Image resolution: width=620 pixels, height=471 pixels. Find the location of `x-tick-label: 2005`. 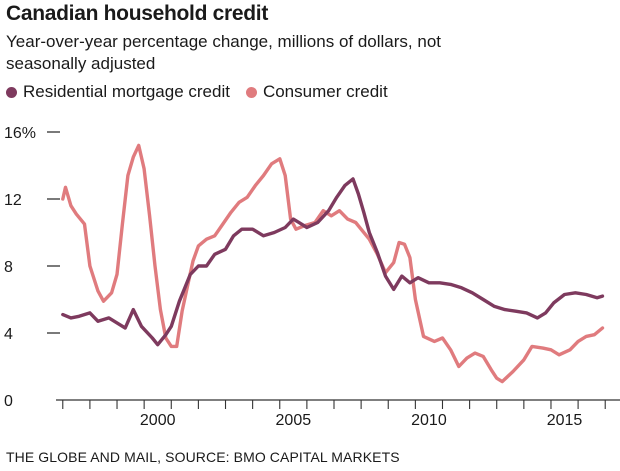

x-tick-label: 2005 is located at coordinates (294, 420).